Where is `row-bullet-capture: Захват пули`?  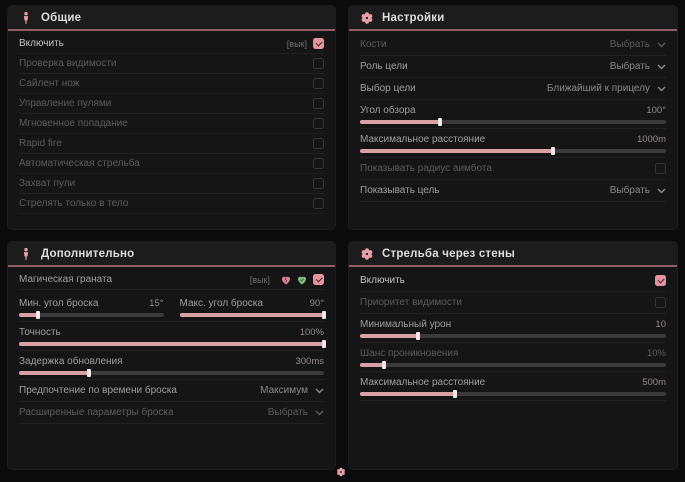
row-bullet-capture: Захват пули is located at coordinates (171, 184).